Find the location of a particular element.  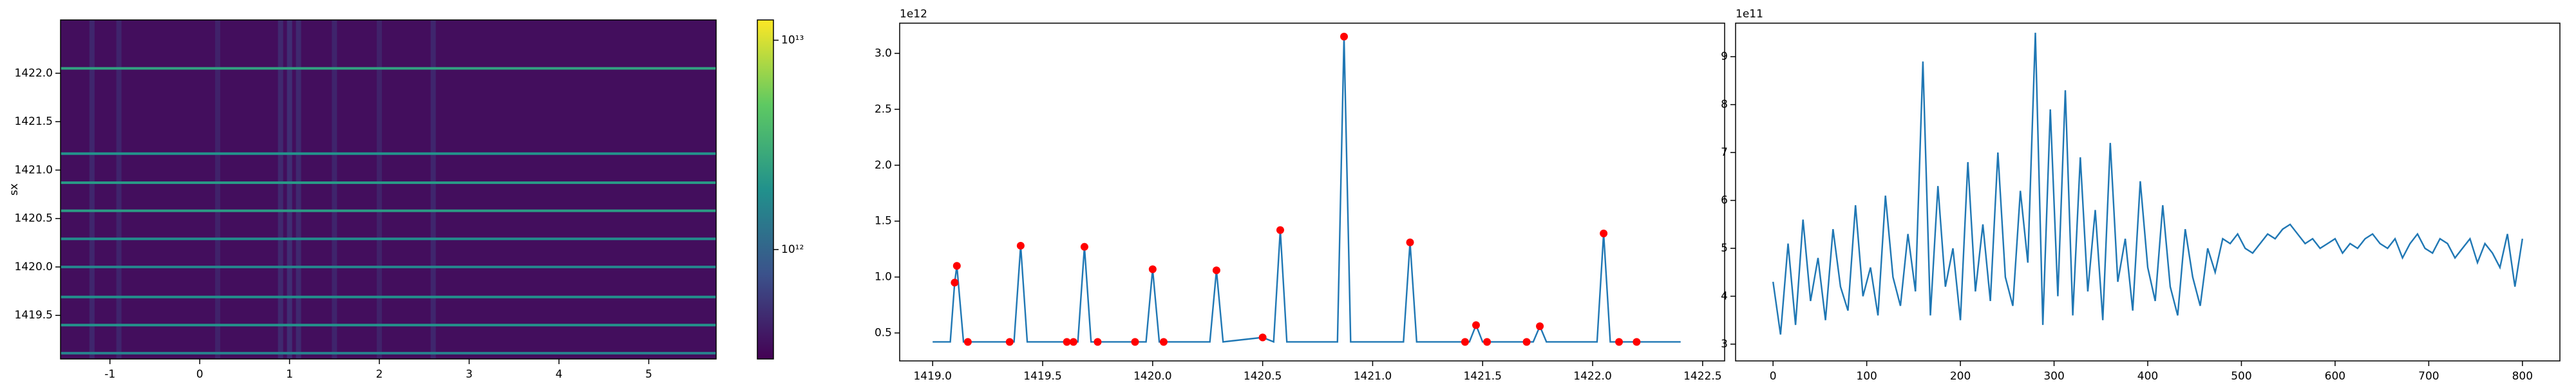

y-tick-label: 1.0 is located at coordinates (883, 277).